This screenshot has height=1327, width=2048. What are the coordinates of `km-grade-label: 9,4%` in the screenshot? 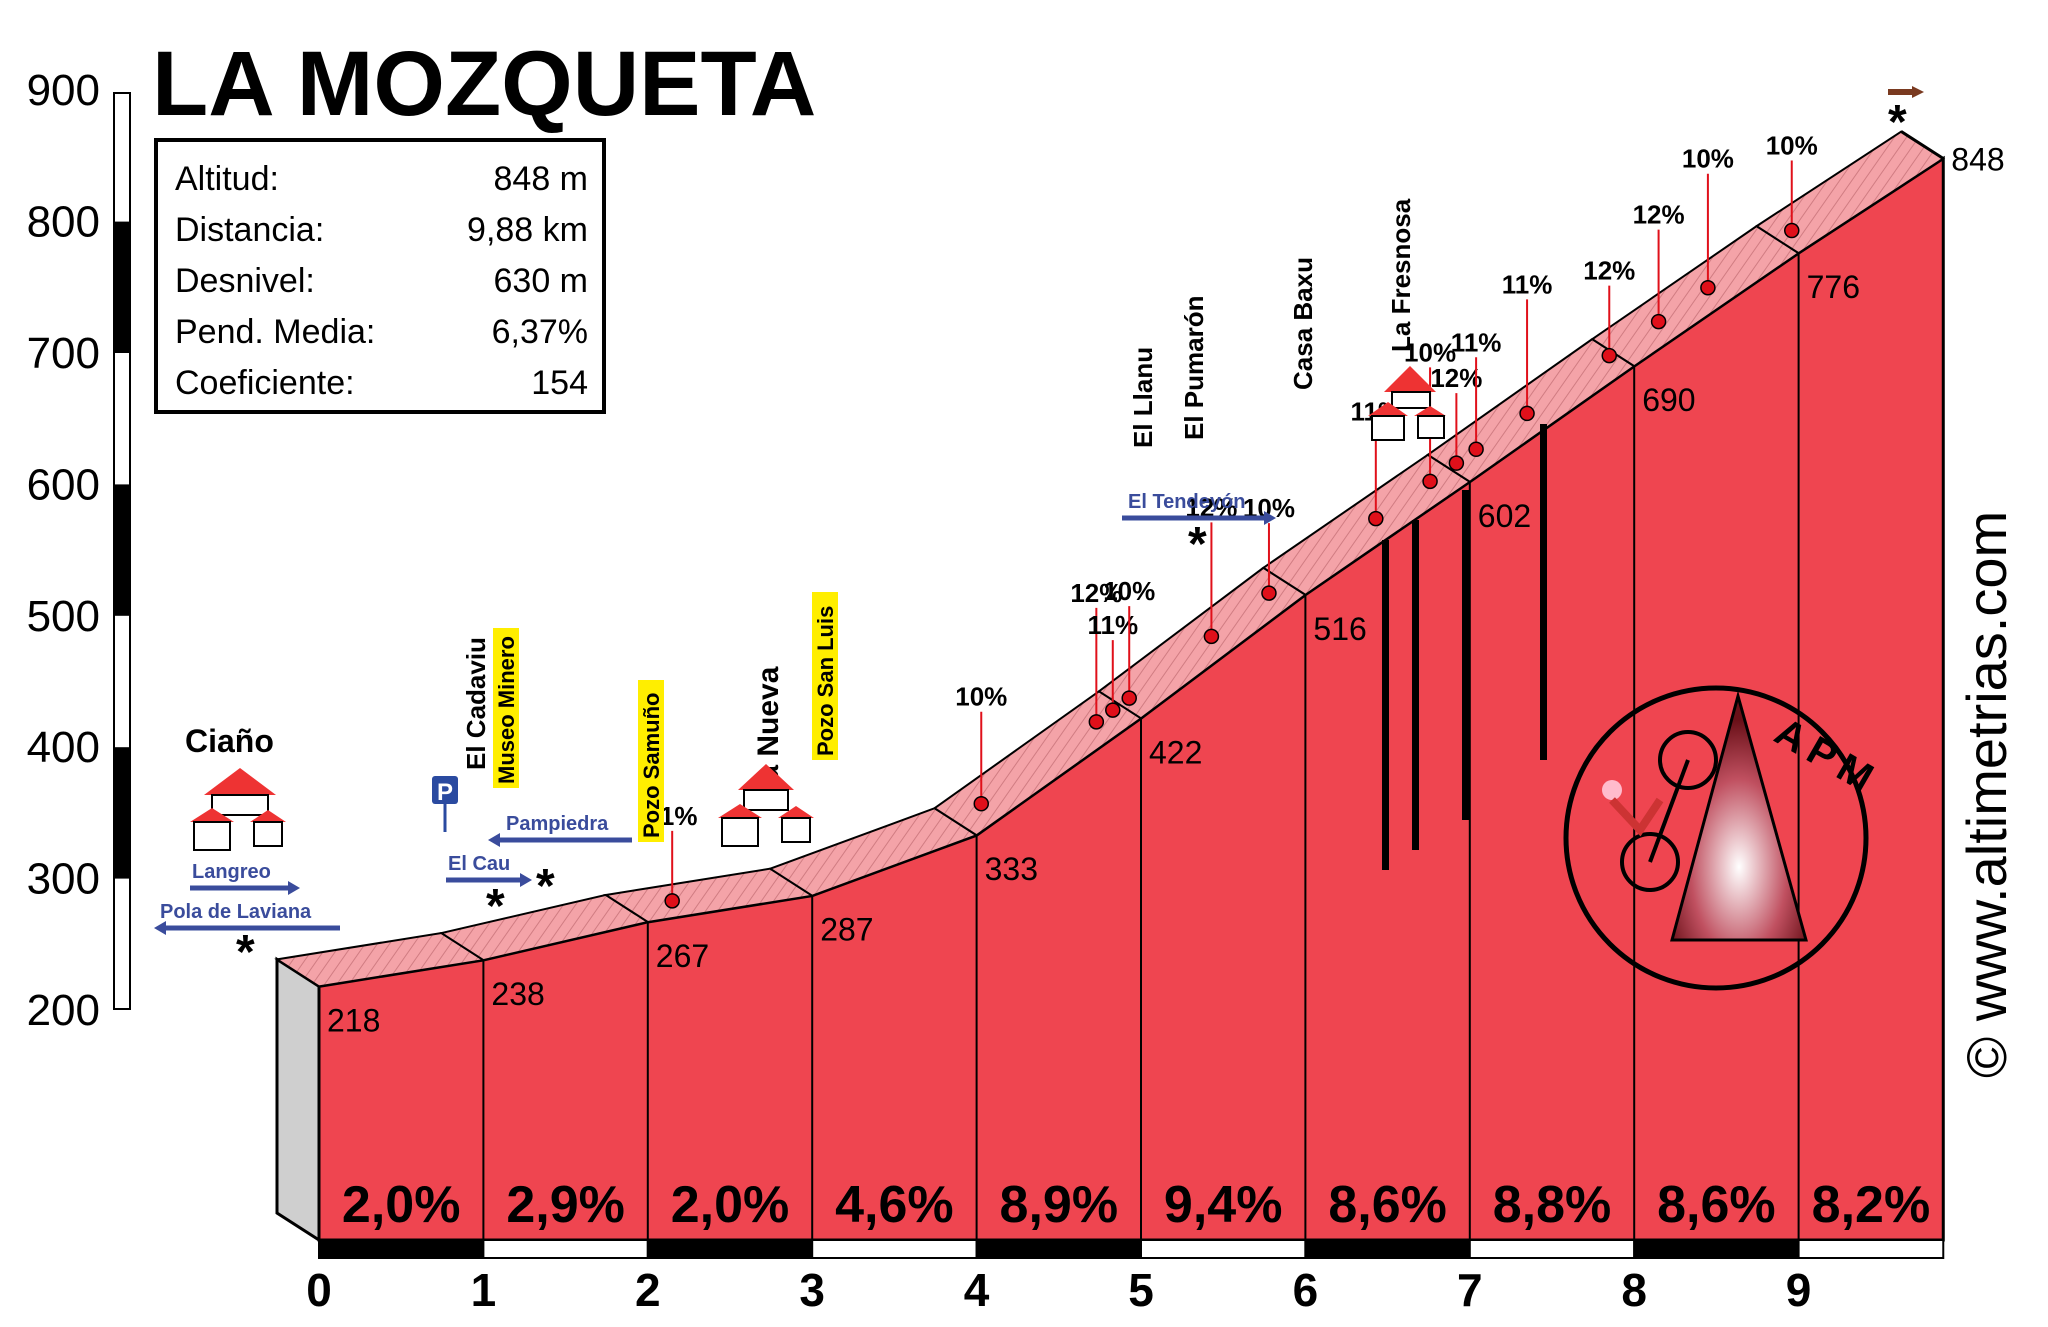 It's located at (1223, 1205).